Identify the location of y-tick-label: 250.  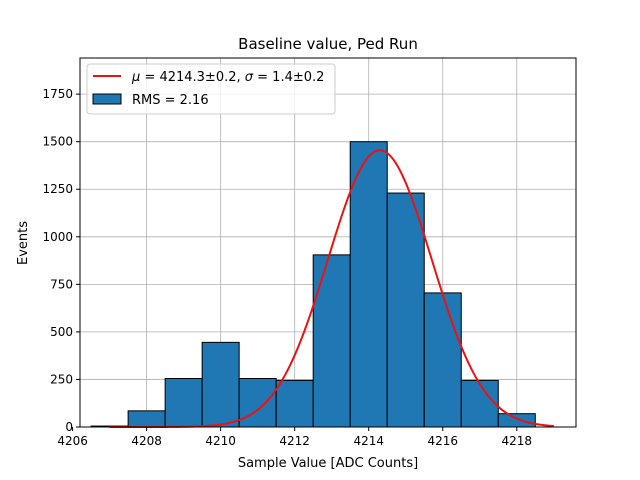
(61, 379).